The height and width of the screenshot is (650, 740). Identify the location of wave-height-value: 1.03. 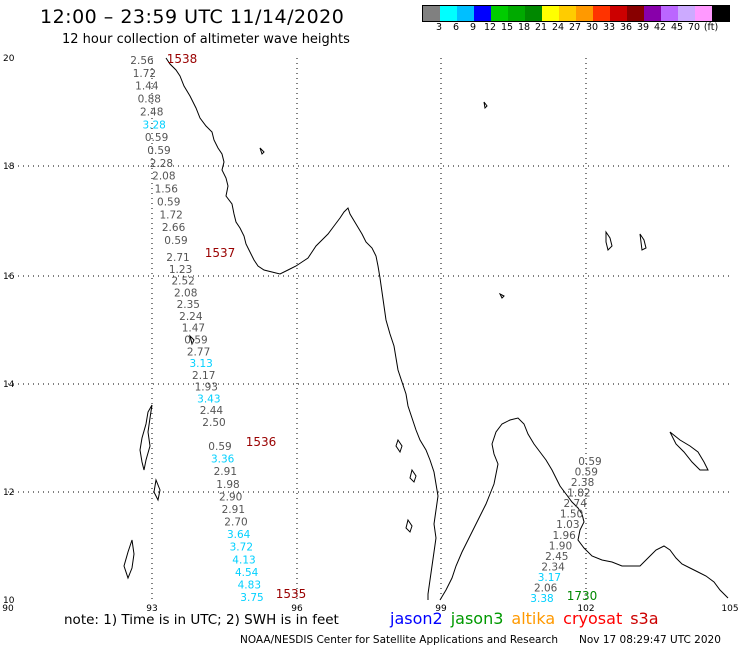
(567, 525).